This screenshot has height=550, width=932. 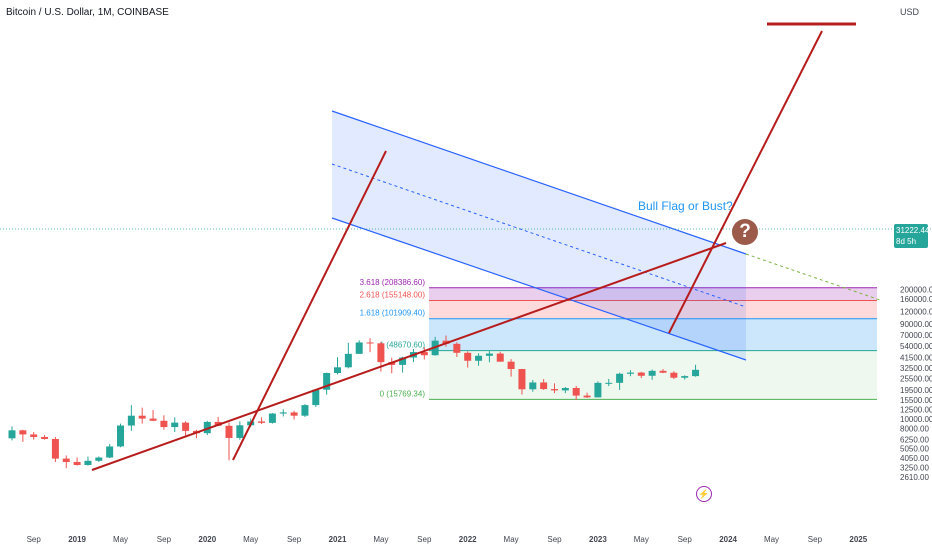 I want to click on y-tick-label: 15500.00, so click(x=916, y=400).